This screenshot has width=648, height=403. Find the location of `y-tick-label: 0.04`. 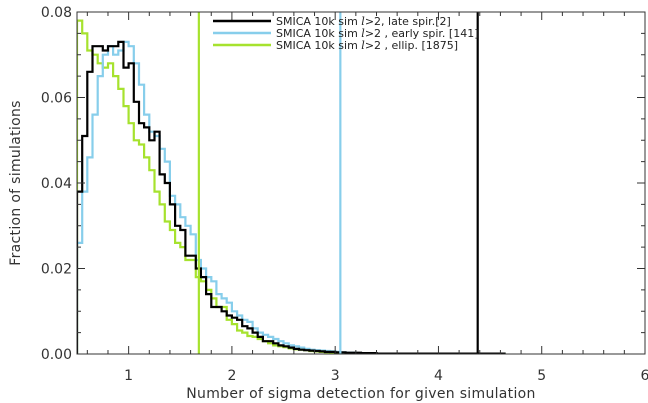

y-tick-label: 0.04 is located at coordinates (56, 184).